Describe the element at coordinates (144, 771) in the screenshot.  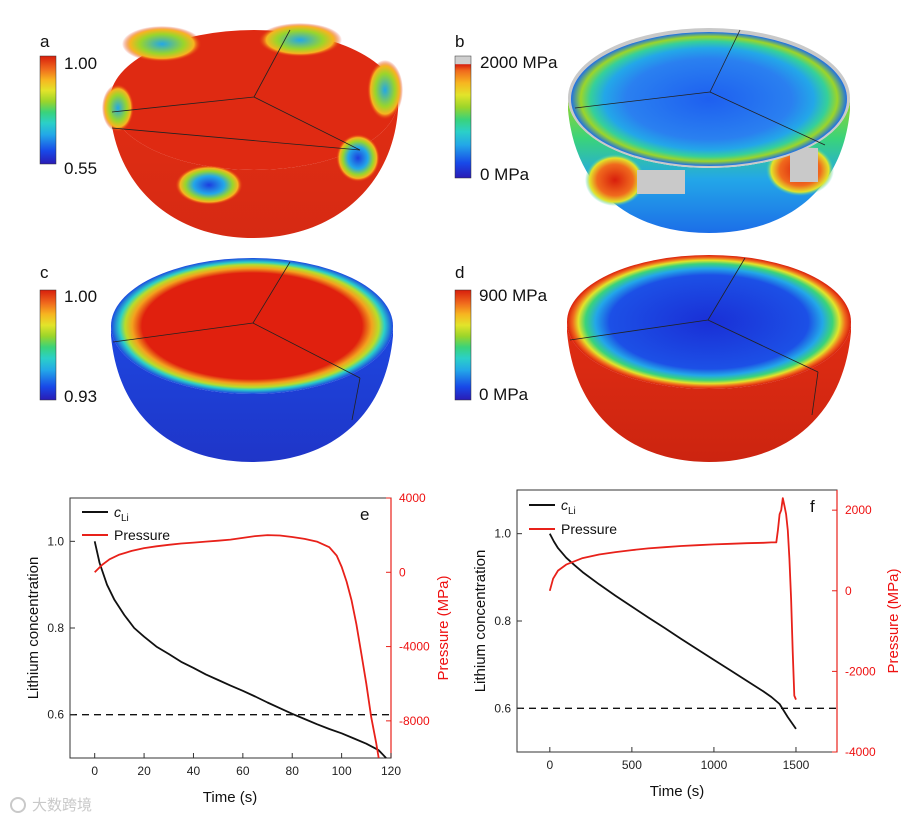
I see `chart-e-x-tick-label: 20` at that location.